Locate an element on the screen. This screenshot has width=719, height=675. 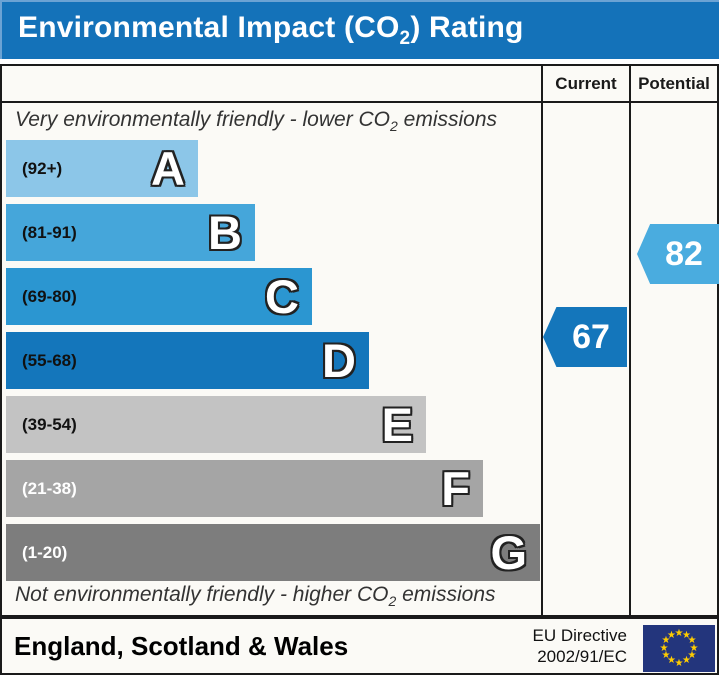
table-header-row is located at coordinates (359, 84).